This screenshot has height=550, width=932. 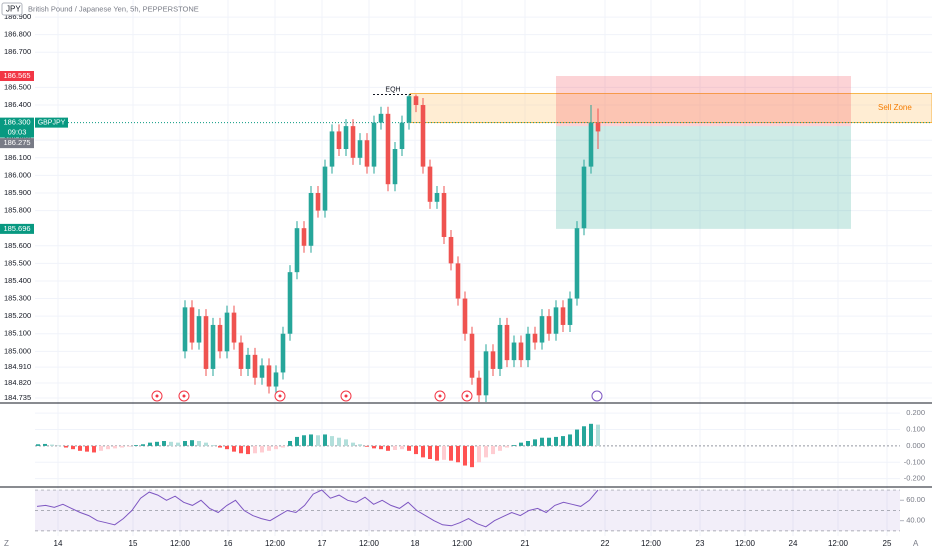 I want to click on y-tick-label: 185.500, so click(x=17, y=262).